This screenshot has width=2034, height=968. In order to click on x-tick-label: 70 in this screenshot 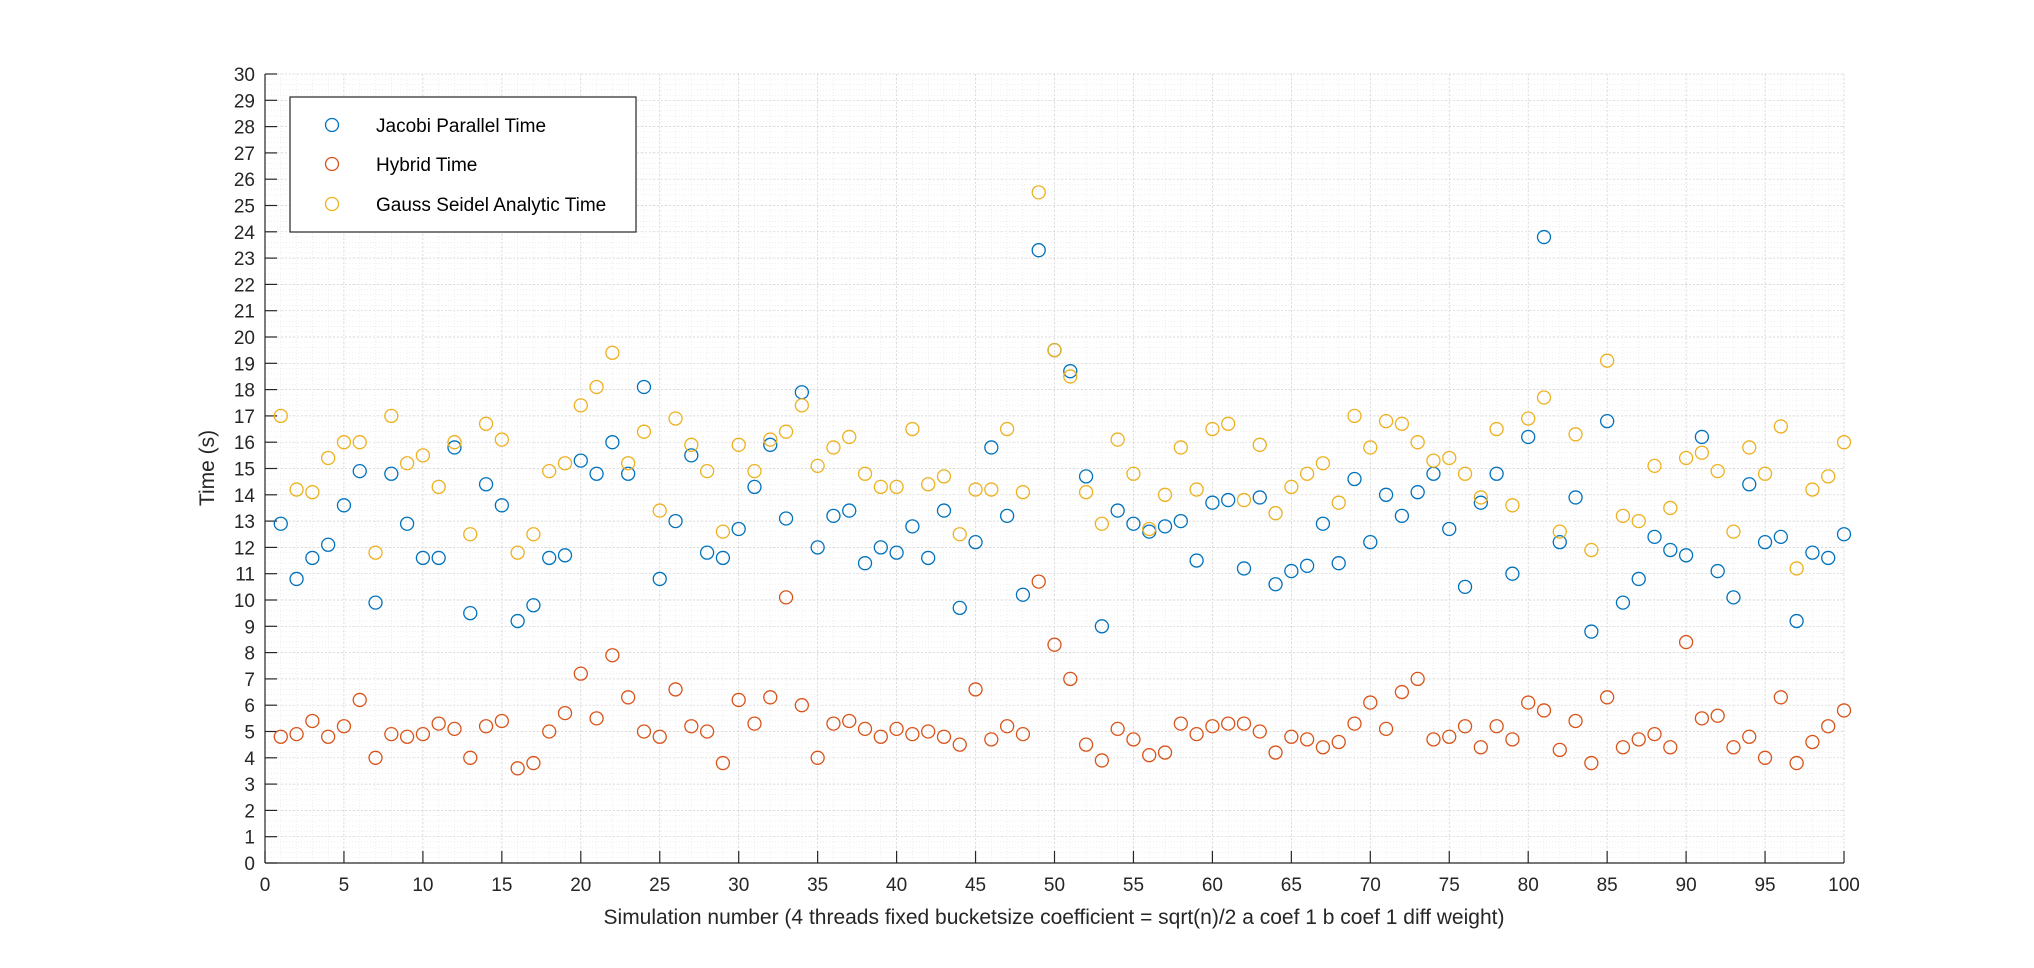, I will do `click(1370, 885)`.